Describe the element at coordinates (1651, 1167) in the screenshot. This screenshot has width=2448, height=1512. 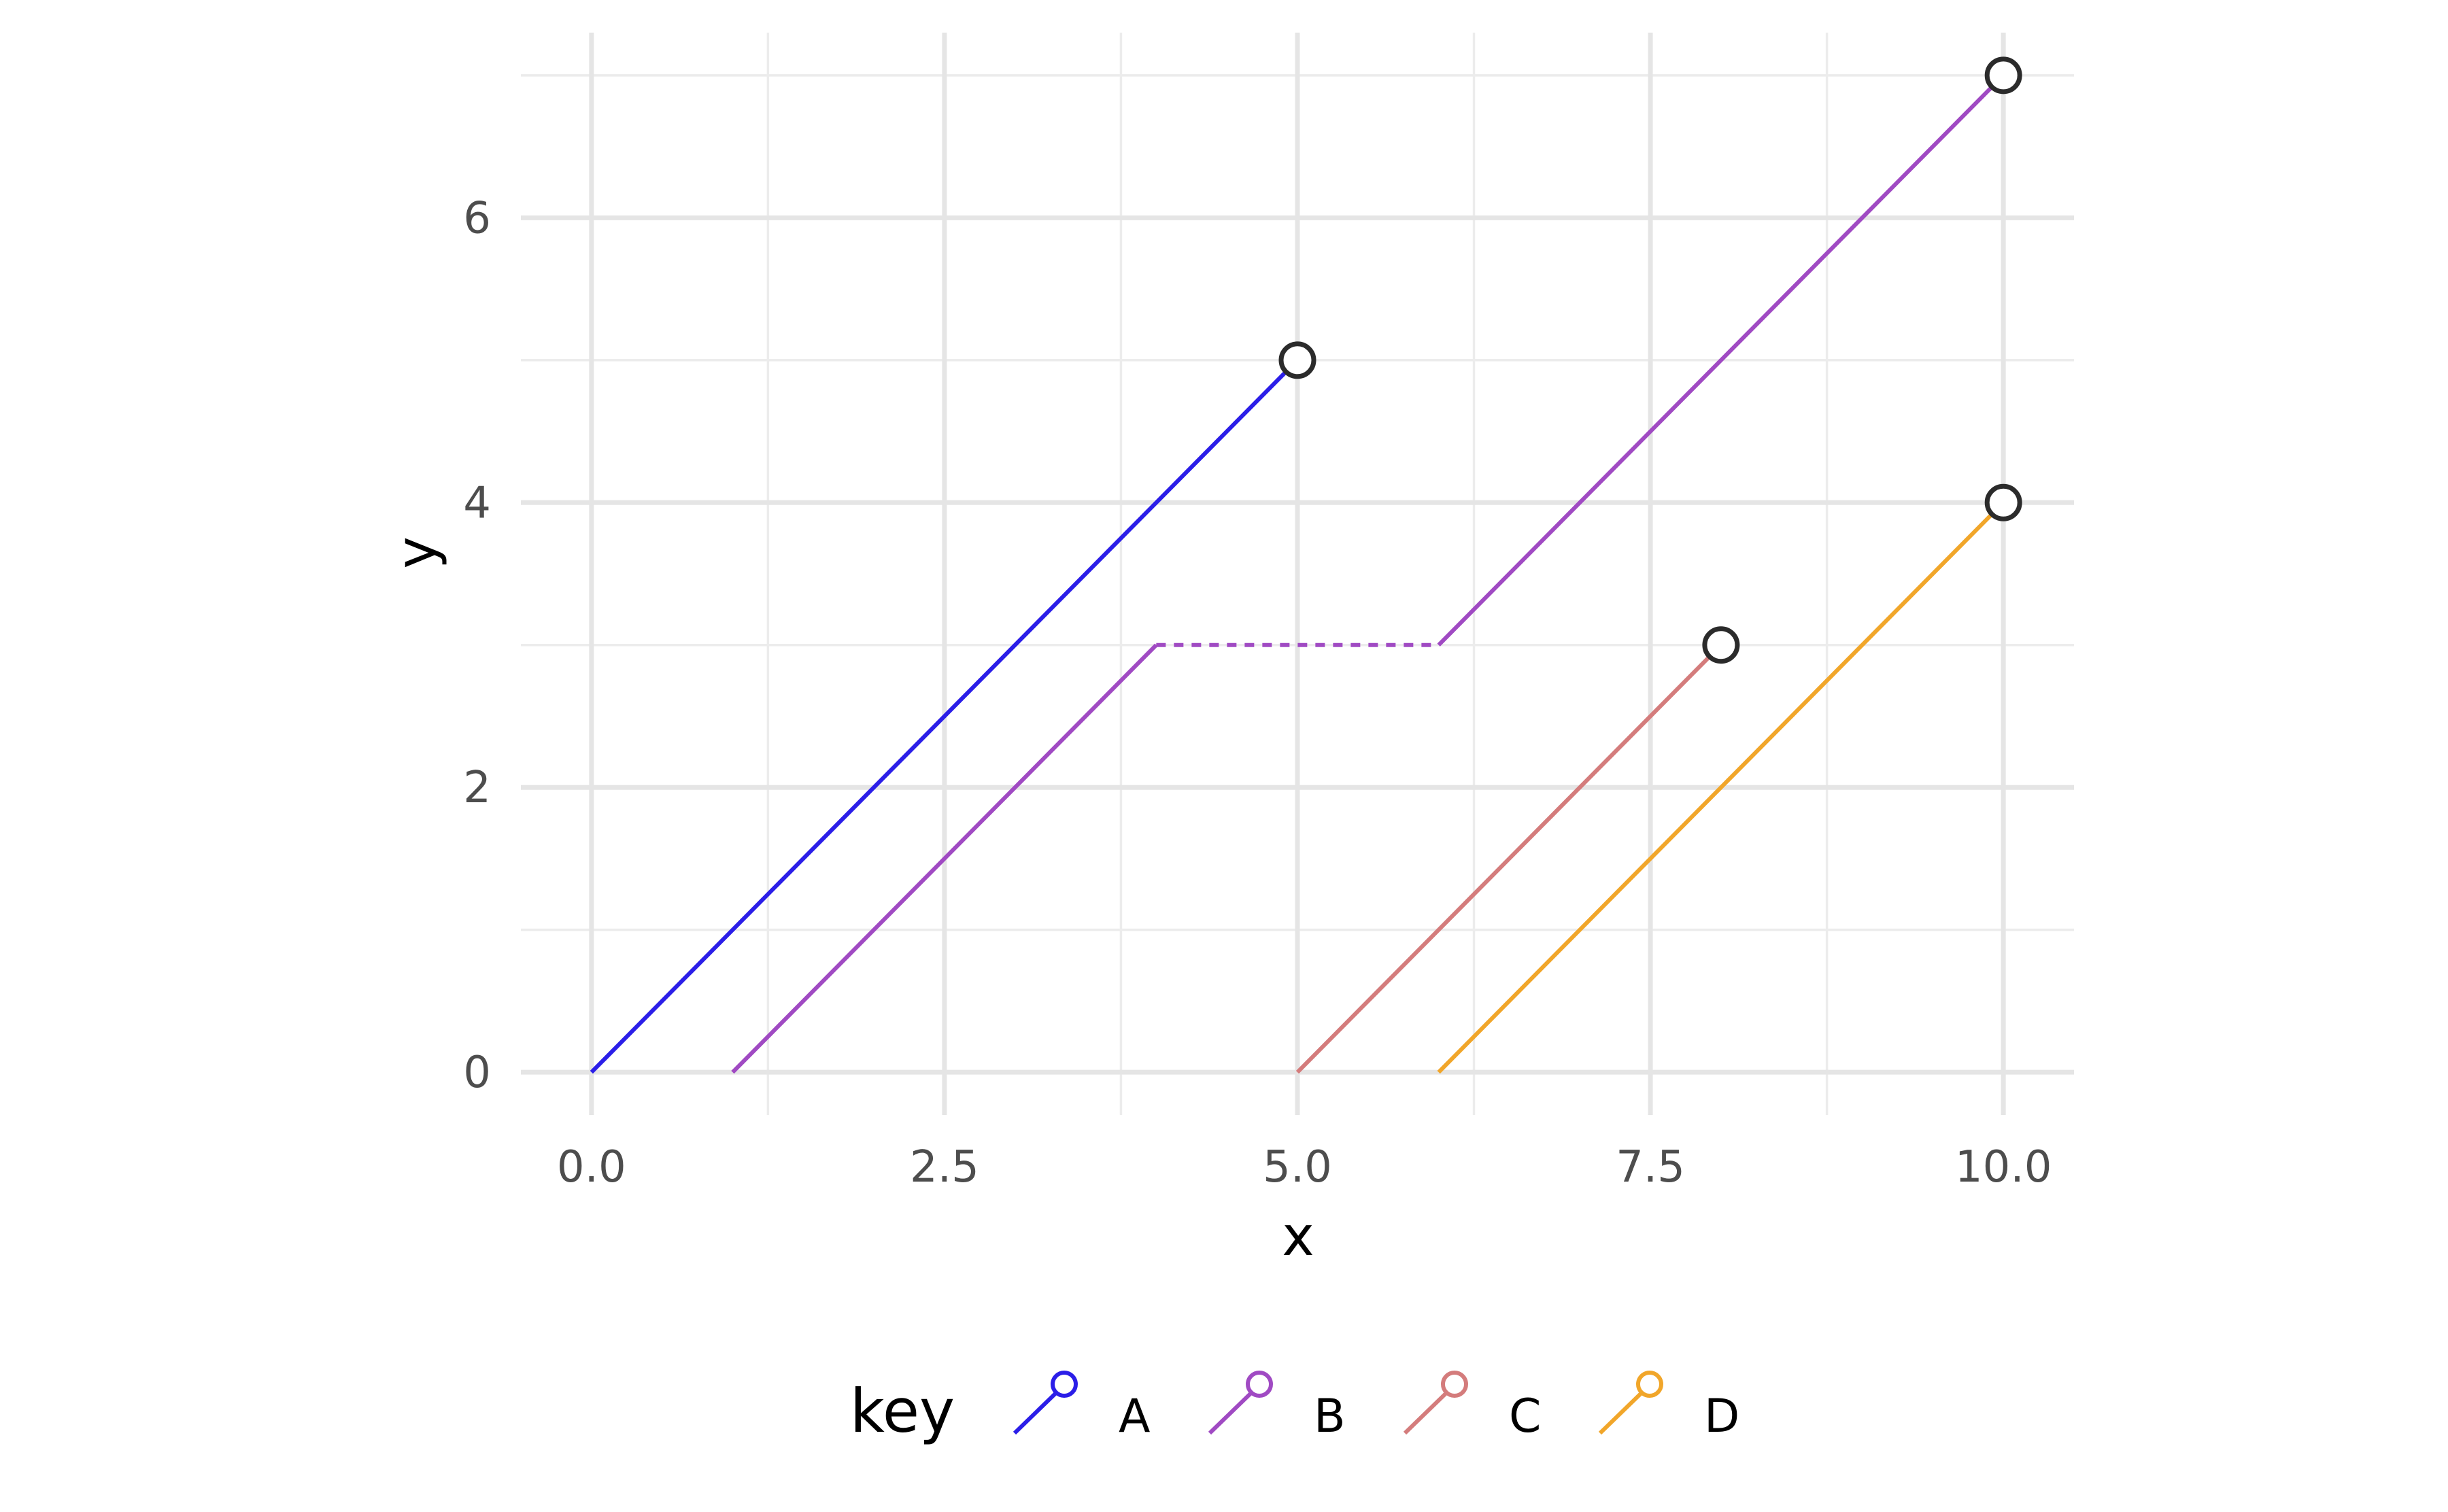
I see `x-tick-label: 7.5` at that location.